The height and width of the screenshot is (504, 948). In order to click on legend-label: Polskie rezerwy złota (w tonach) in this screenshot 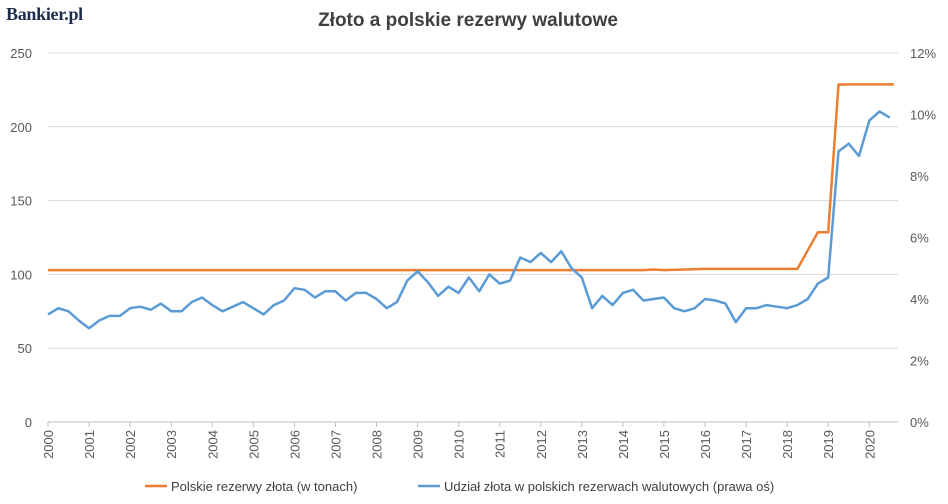, I will do `click(264, 486)`.